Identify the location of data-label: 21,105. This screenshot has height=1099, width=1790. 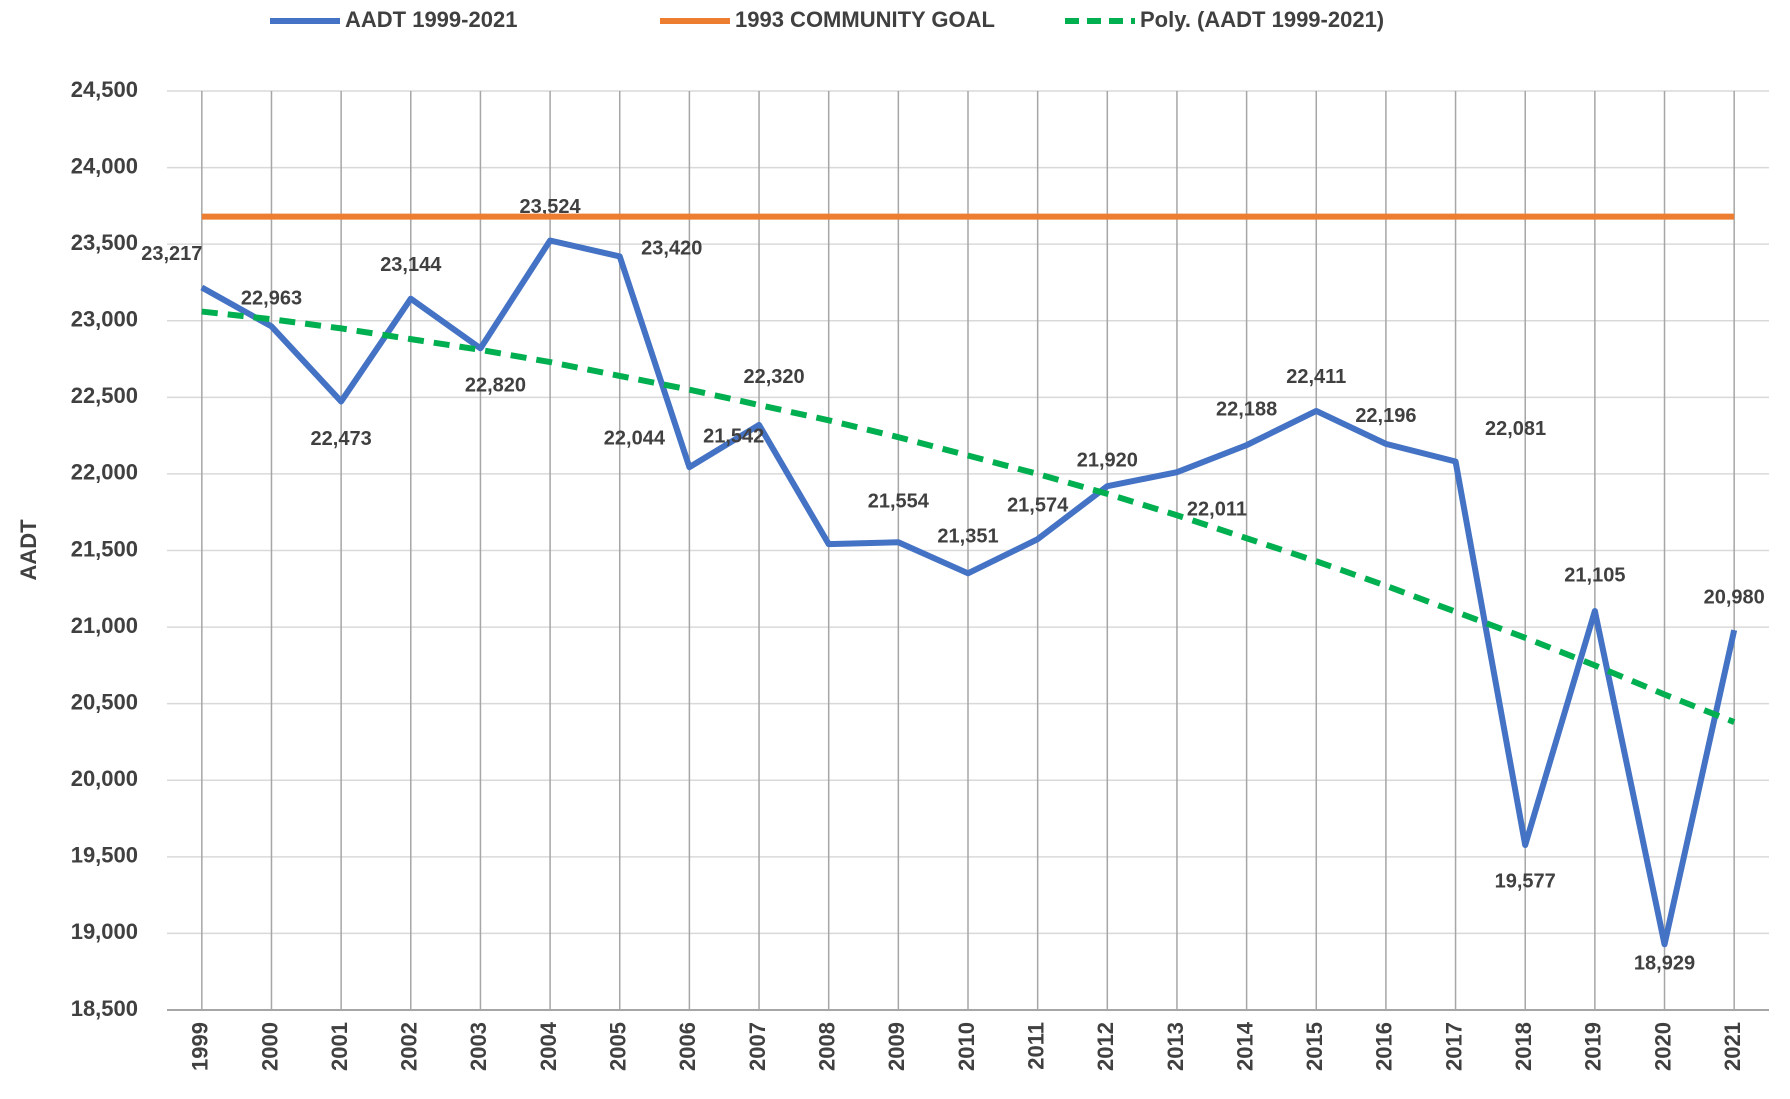
(1594, 575).